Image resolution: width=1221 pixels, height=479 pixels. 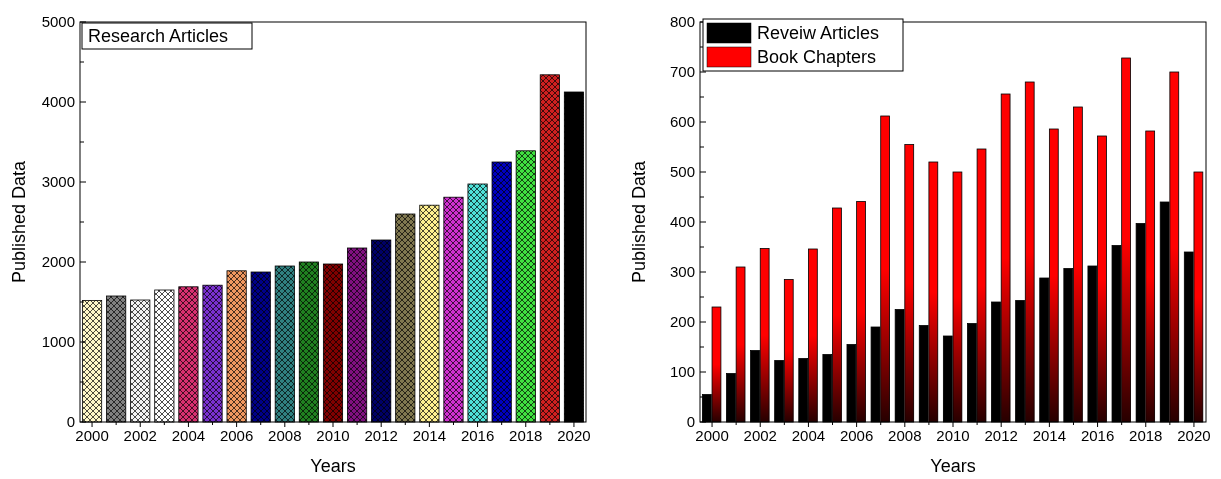 What do you see at coordinates (682, 272) in the screenshot?
I see `y-tick-label: 300` at bounding box center [682, 272].